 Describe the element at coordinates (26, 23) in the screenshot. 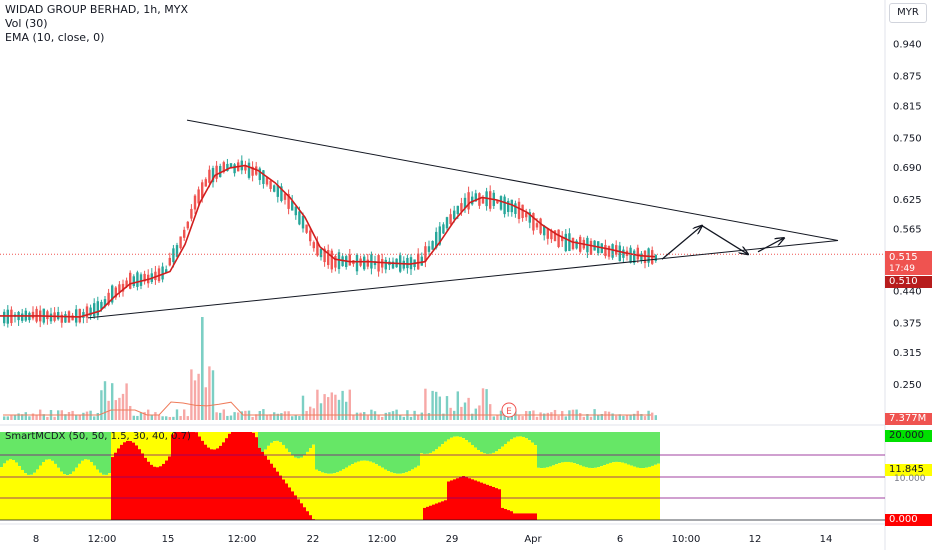

I see `volume-legend: Vol (30)` at that location.